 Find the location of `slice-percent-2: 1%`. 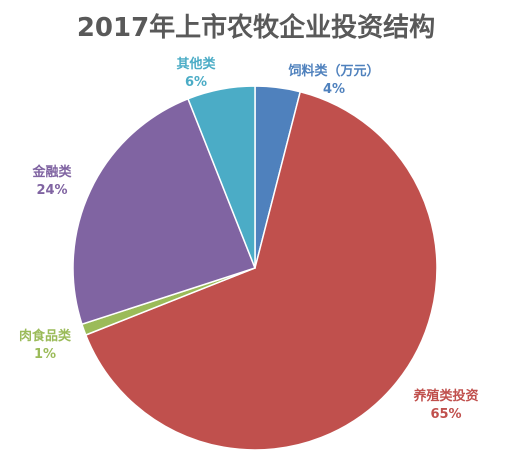

slice-percent-2: 1% is located at coordinates (45, 354).